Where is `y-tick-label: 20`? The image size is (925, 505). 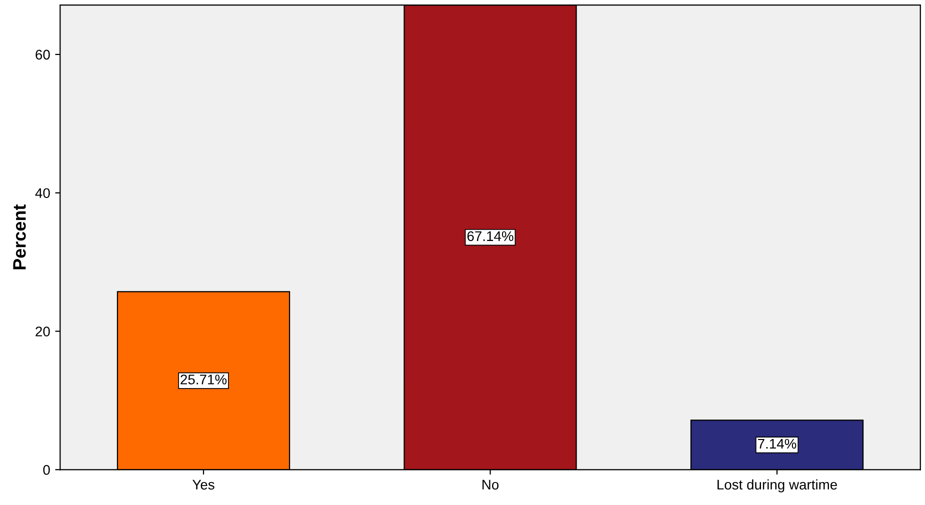
y-tick-label: 20 is located at coordinates (43, 331).